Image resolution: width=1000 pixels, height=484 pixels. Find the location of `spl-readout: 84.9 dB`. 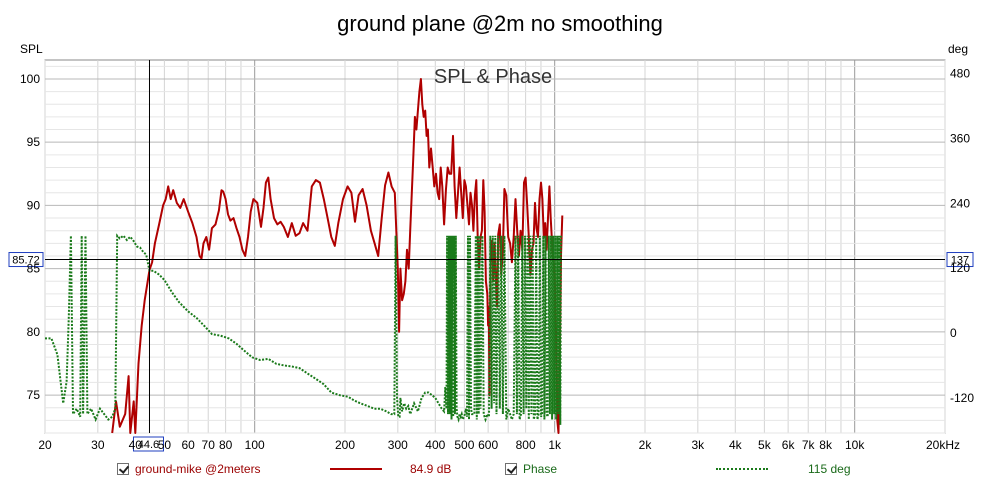

spl-readout: 84.9 dB is located at coordinates (431, 469).